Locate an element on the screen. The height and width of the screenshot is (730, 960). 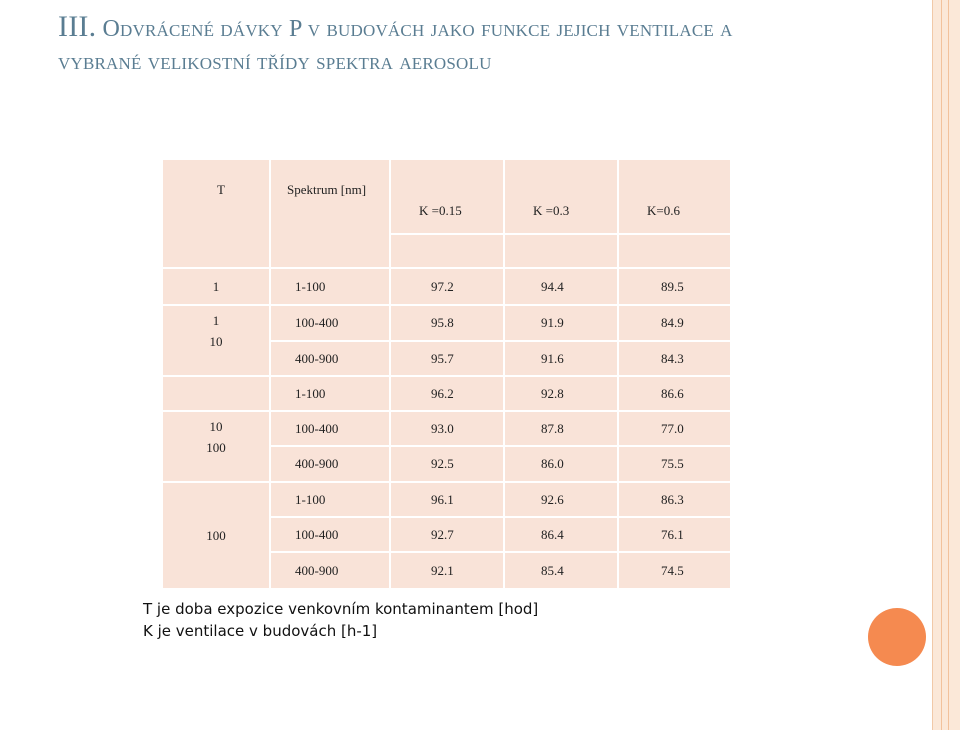
t-label: 100 is located at coordinates (216, 535).